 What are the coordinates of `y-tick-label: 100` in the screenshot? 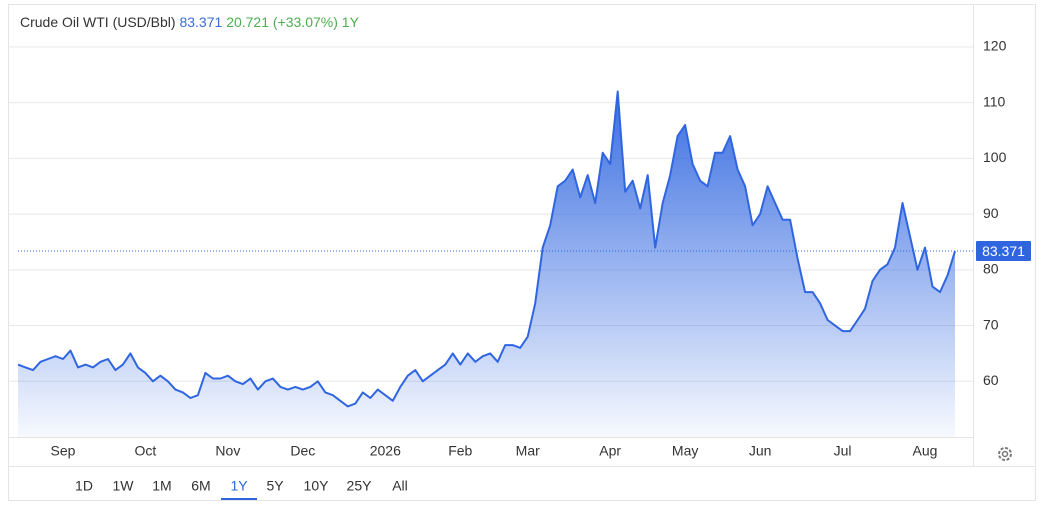 It's located at (995, 157).